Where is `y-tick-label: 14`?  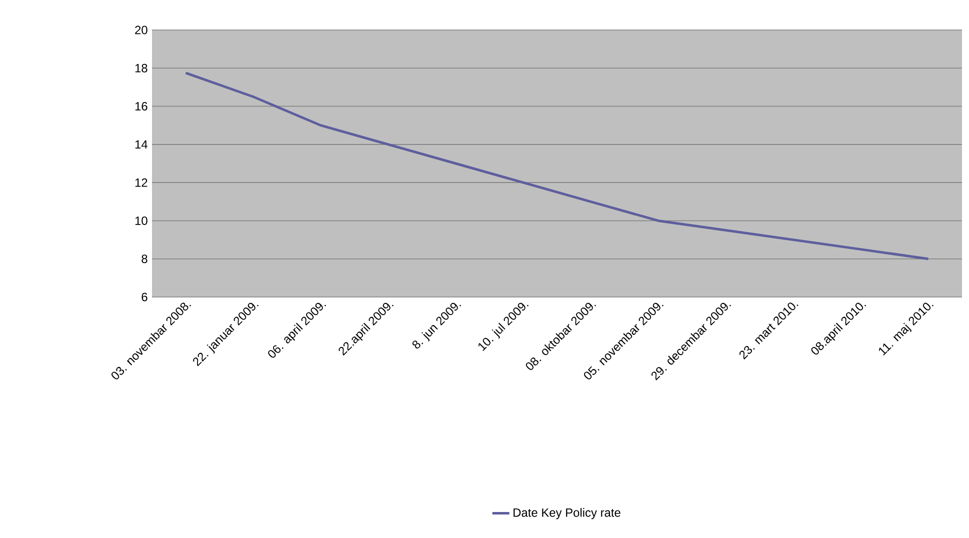 y-tick-label: 14 is located at coordinates (141, 144).